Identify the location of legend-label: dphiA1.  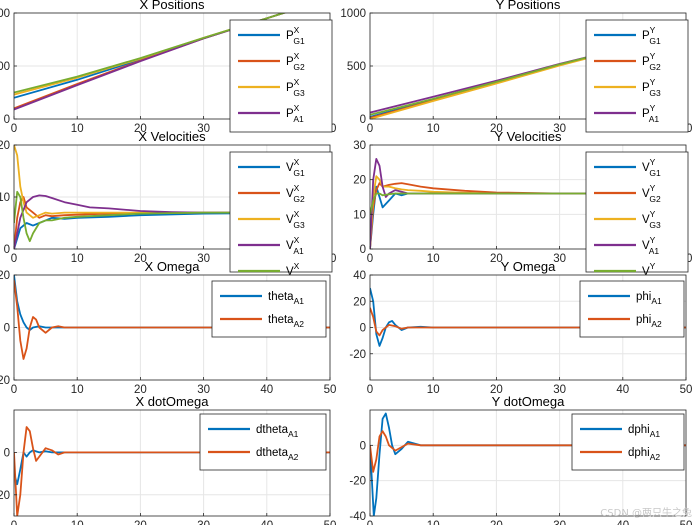
(644, 431).